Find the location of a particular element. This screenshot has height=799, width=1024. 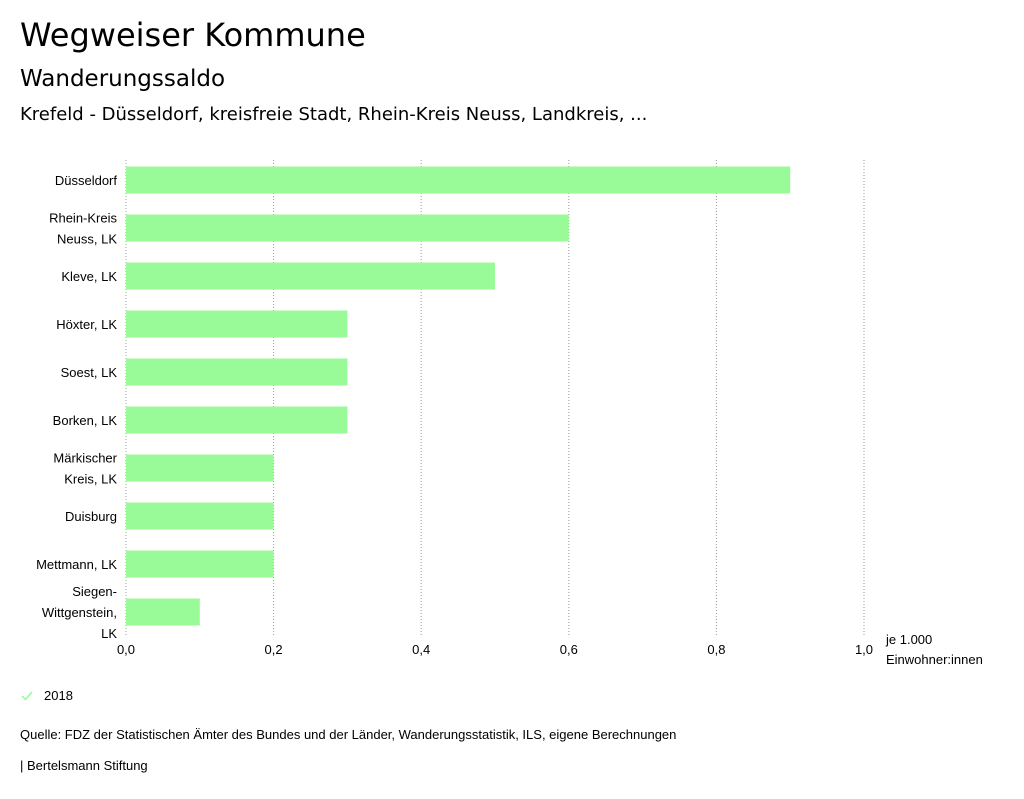

x-tick-label-4: 0,8 is located at coordinates (716, 649).